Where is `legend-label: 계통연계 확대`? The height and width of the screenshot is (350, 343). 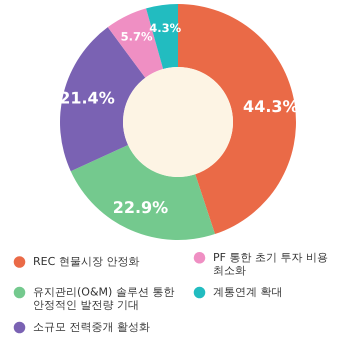
legend-label: 계통연계 확대 is located at coordinates (247, 292).